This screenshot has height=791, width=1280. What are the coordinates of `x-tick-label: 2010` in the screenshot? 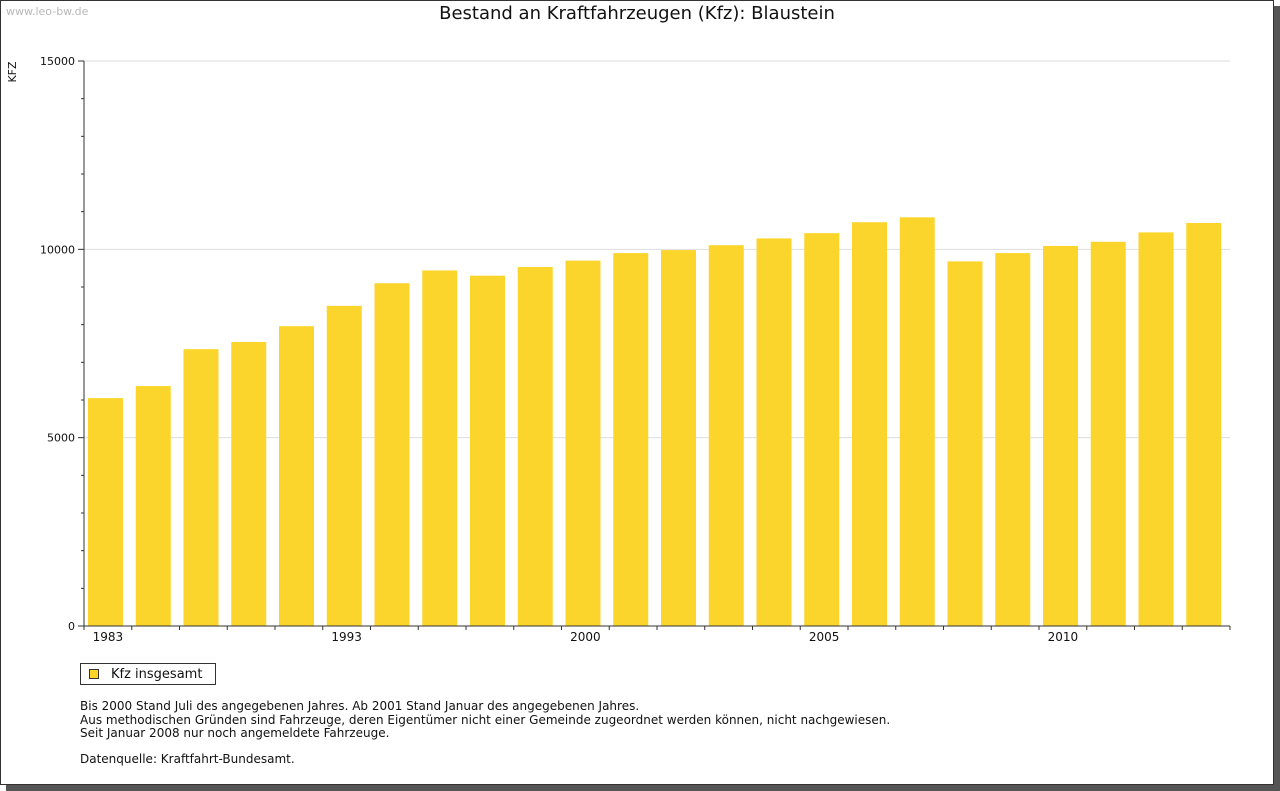 It's located at (1063, 637).